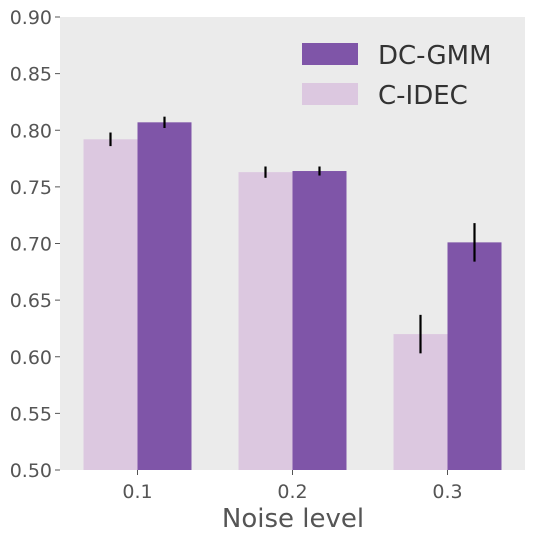  What do you see at coordinates (137, 492) in the screenshot?
I see `x-tick-label: 0.1` at bounding box center [137, 492].